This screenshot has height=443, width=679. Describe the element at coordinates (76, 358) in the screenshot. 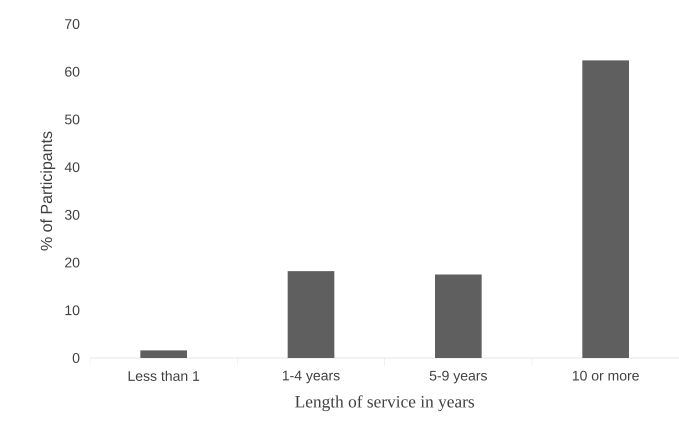

I see `y-tick-label: 0` at that location.